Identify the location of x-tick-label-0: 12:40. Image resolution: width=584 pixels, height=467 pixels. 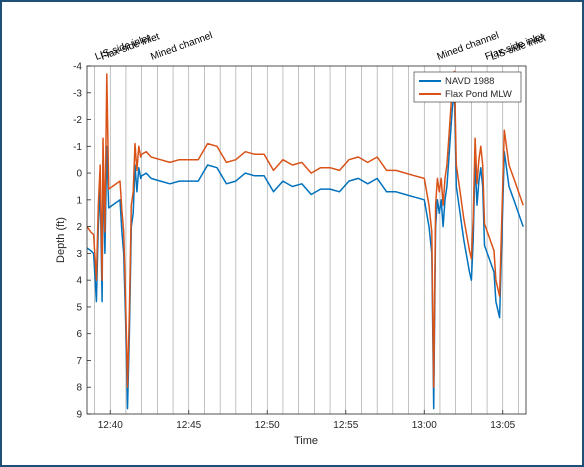
(110, 425).